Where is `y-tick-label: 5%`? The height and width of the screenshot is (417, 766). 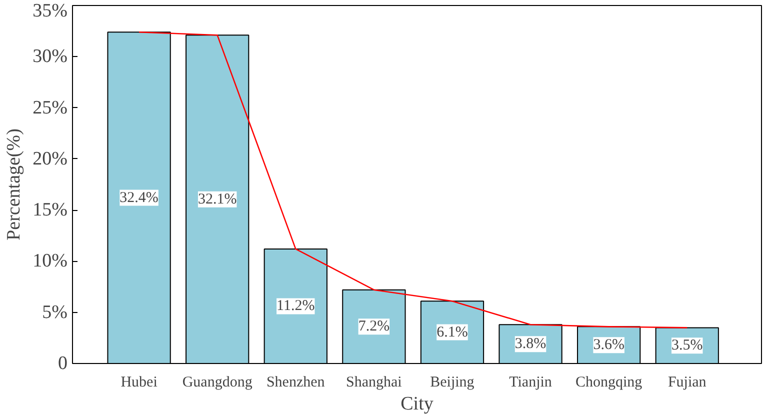 y-tick-label: 5% is located at coordinates (55, 312).